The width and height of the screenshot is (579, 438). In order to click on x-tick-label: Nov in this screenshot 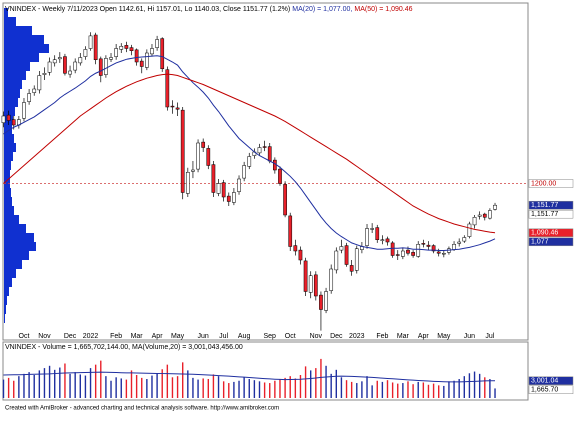, I will do `click(44, 336)`.